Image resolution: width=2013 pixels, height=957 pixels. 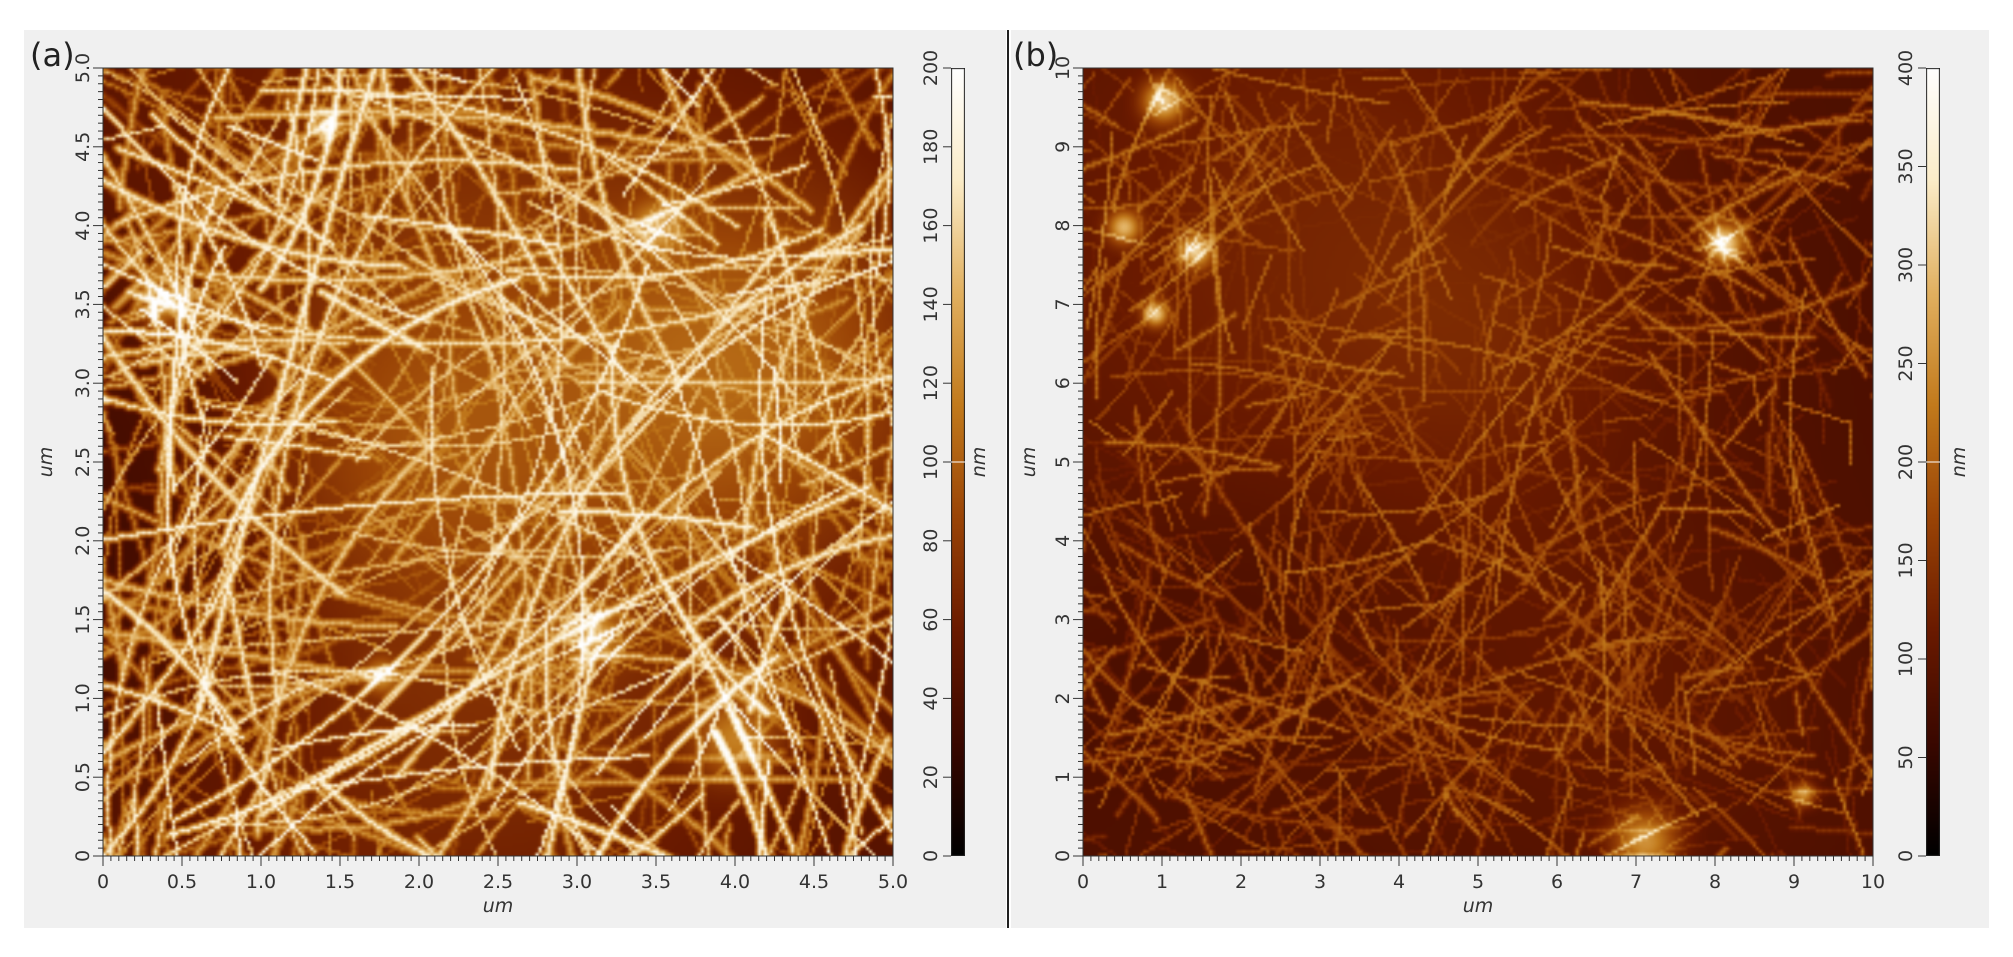 I want to click on colorbar-tick-label-b: 400, so click(x=1906, y=68).